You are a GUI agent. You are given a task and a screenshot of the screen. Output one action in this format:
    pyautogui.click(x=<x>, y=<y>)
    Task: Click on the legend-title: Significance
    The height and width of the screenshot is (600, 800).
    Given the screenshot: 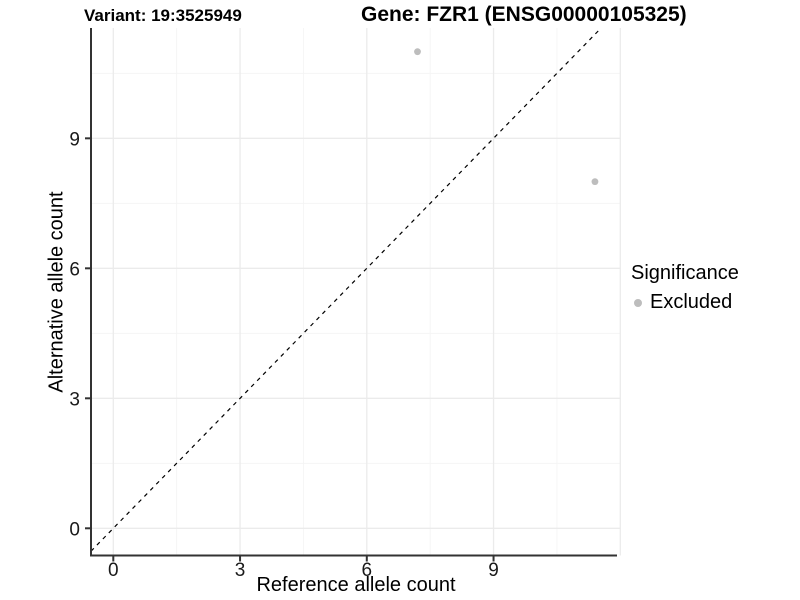 What is the action you would take?
    pyautogui.click(x=685, y=273)
    